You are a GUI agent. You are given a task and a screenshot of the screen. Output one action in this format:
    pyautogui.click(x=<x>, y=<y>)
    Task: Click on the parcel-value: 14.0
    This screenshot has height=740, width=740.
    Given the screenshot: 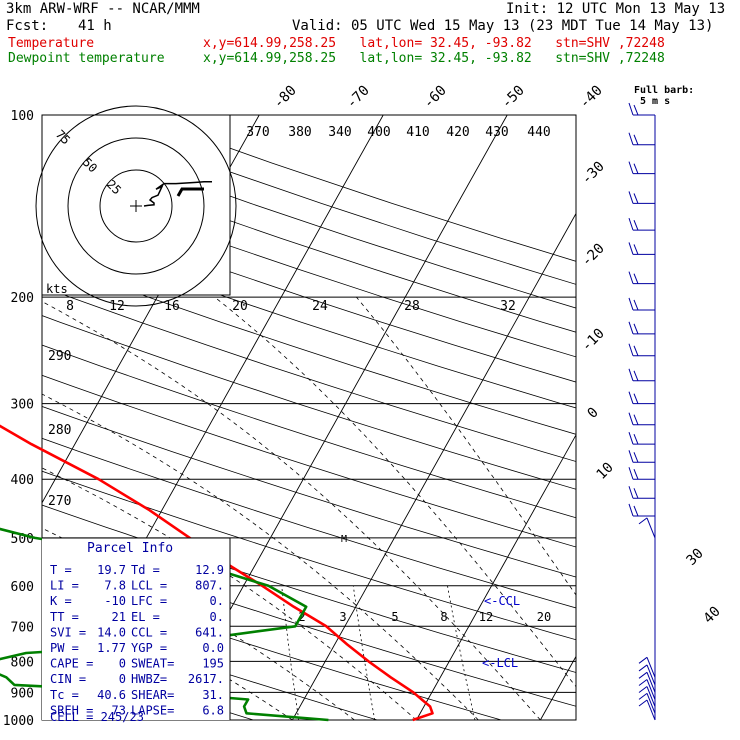 What is the action you would take?
    pyautogui.click(x=111, y=632)
    